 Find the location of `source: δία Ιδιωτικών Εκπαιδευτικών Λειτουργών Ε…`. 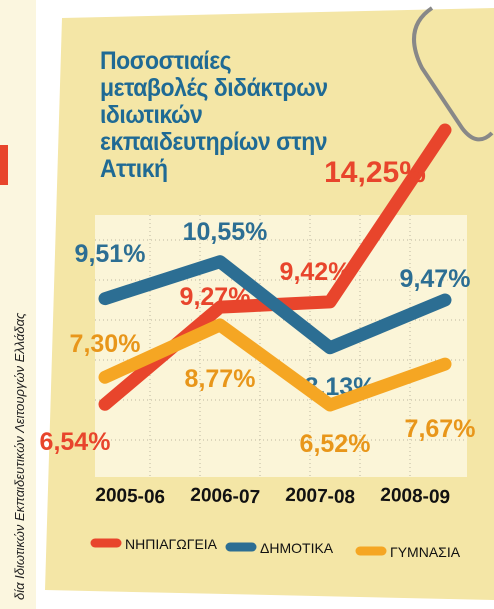

source: δία Ιδιωτικών Εκπαιδευτικών Λειτουργών Ε… is located at coordinates (19, 456).